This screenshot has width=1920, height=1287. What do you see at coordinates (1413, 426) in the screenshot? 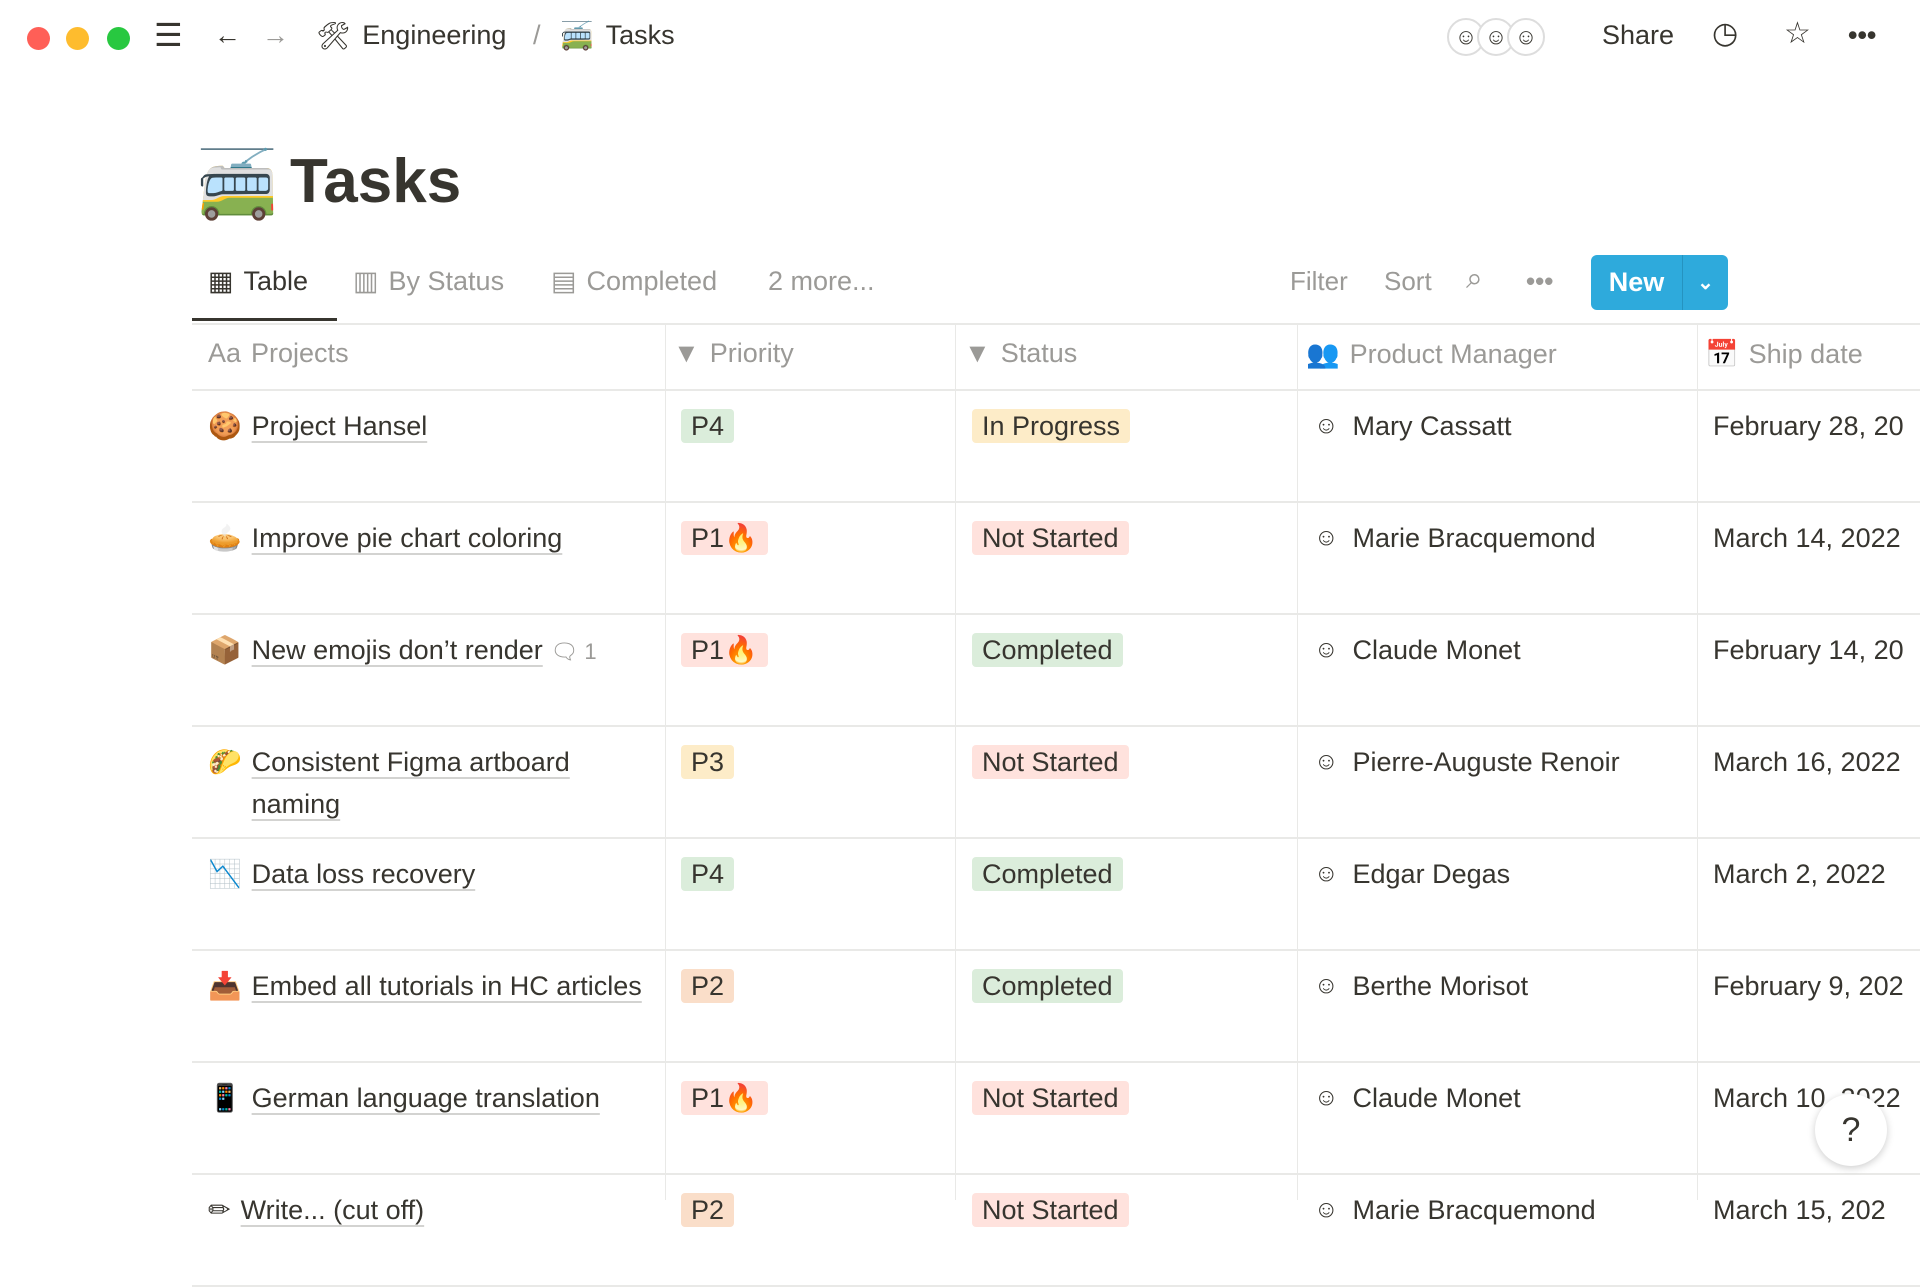
I see `product-manager-cell: ☺ Mary Cassatt` at bounding box center [1413, 426].